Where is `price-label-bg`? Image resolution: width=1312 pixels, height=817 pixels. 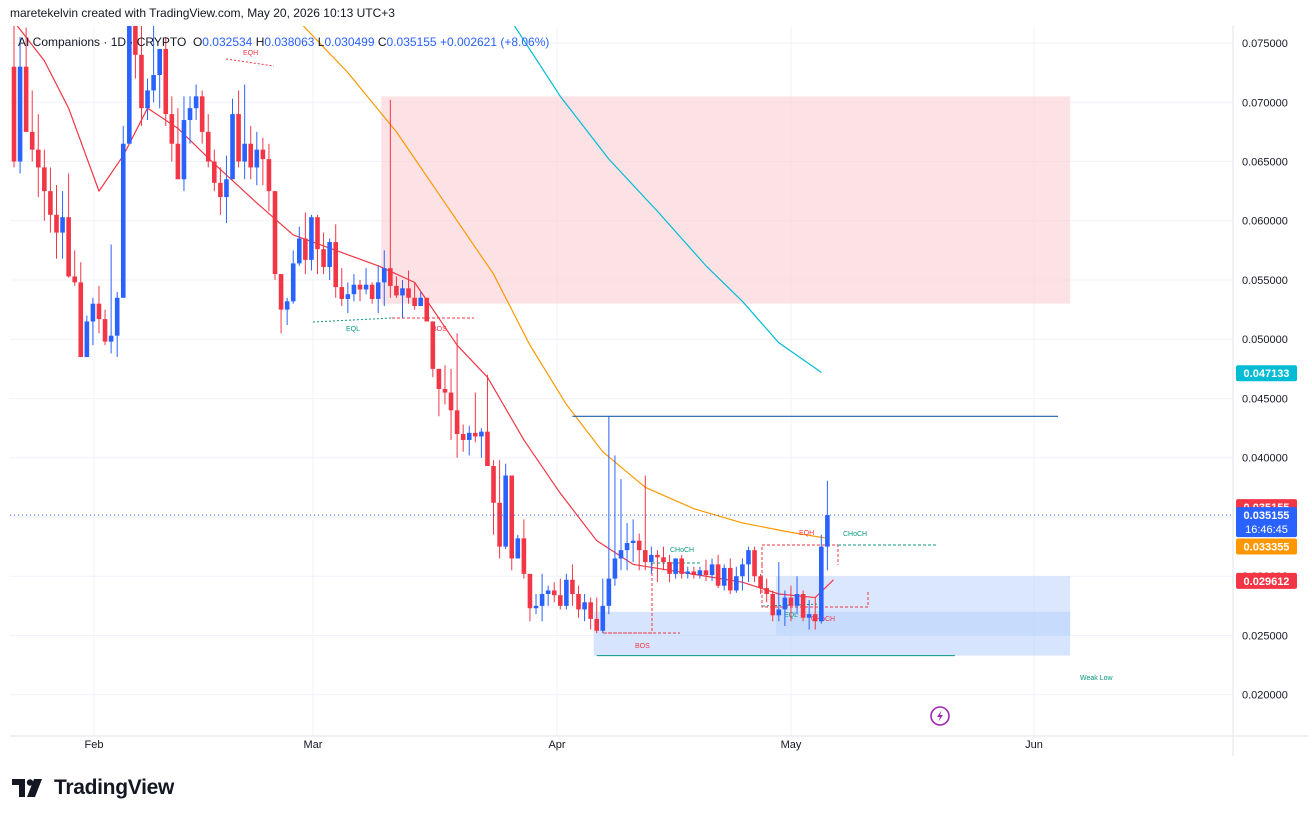 price-label-bg is located at coordinates (1266, 546).